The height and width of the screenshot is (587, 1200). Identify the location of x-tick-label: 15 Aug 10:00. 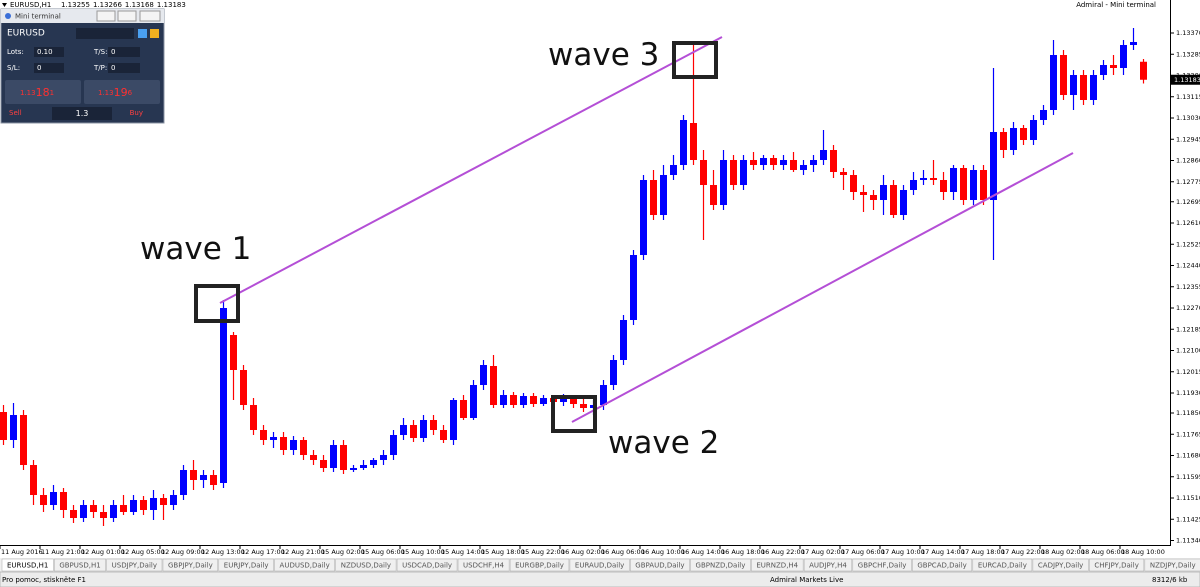
(423, 552).